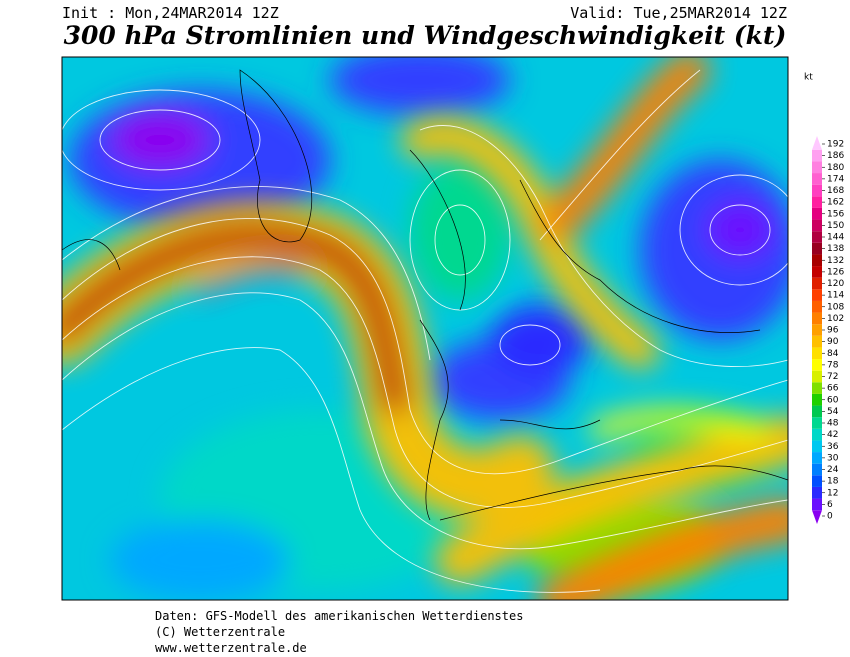 The height and width of the screenshot is (657, 850). I want to click on colorbar-label: 30, so click(833, 458).